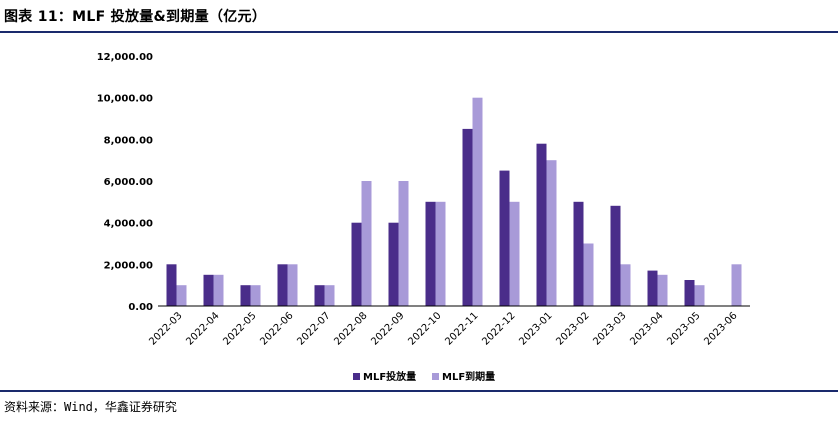 The width and height of the screenshot is (838, 423). What do you see at coordinates (356, 376) in the screenshot?
I see `legend-swatch-issuance` at bounding box center [356, 376].